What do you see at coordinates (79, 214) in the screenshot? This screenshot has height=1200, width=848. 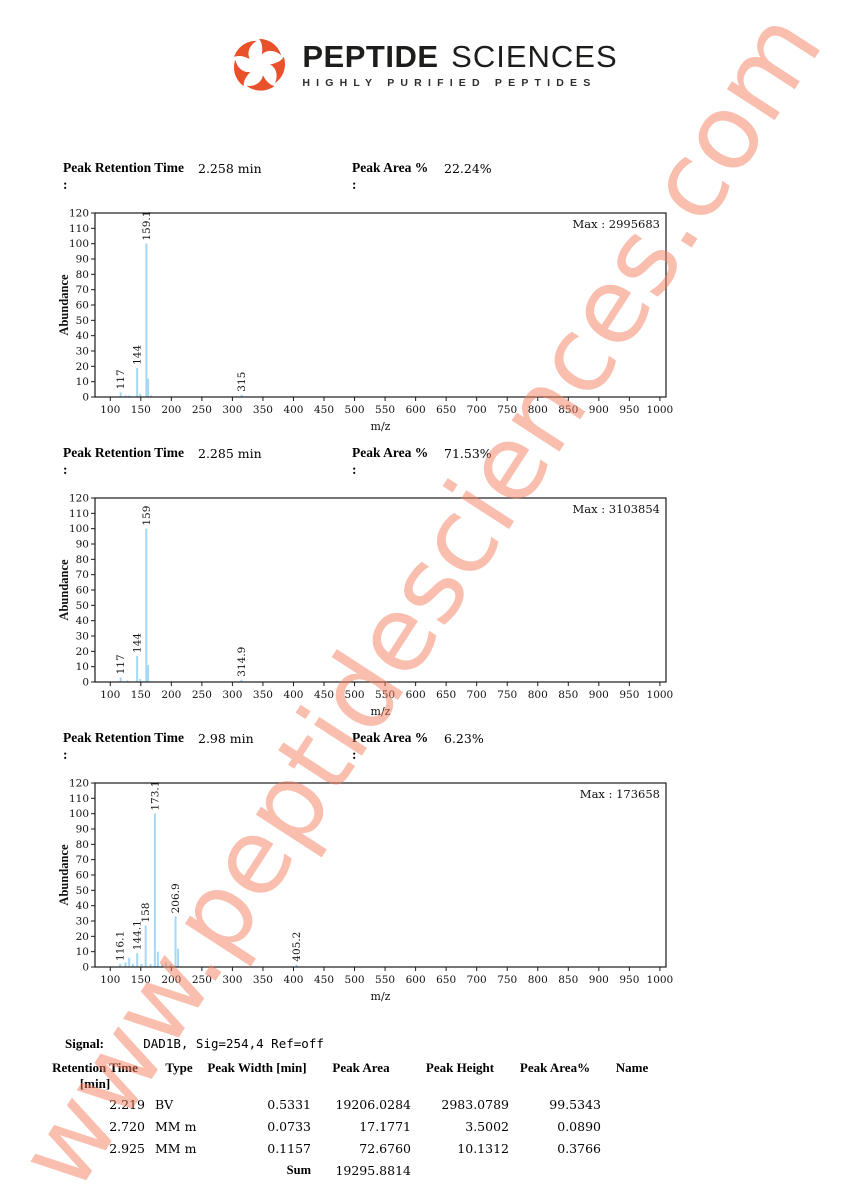 I see `y-tick-label: 120` at bounding box center [79, 214].